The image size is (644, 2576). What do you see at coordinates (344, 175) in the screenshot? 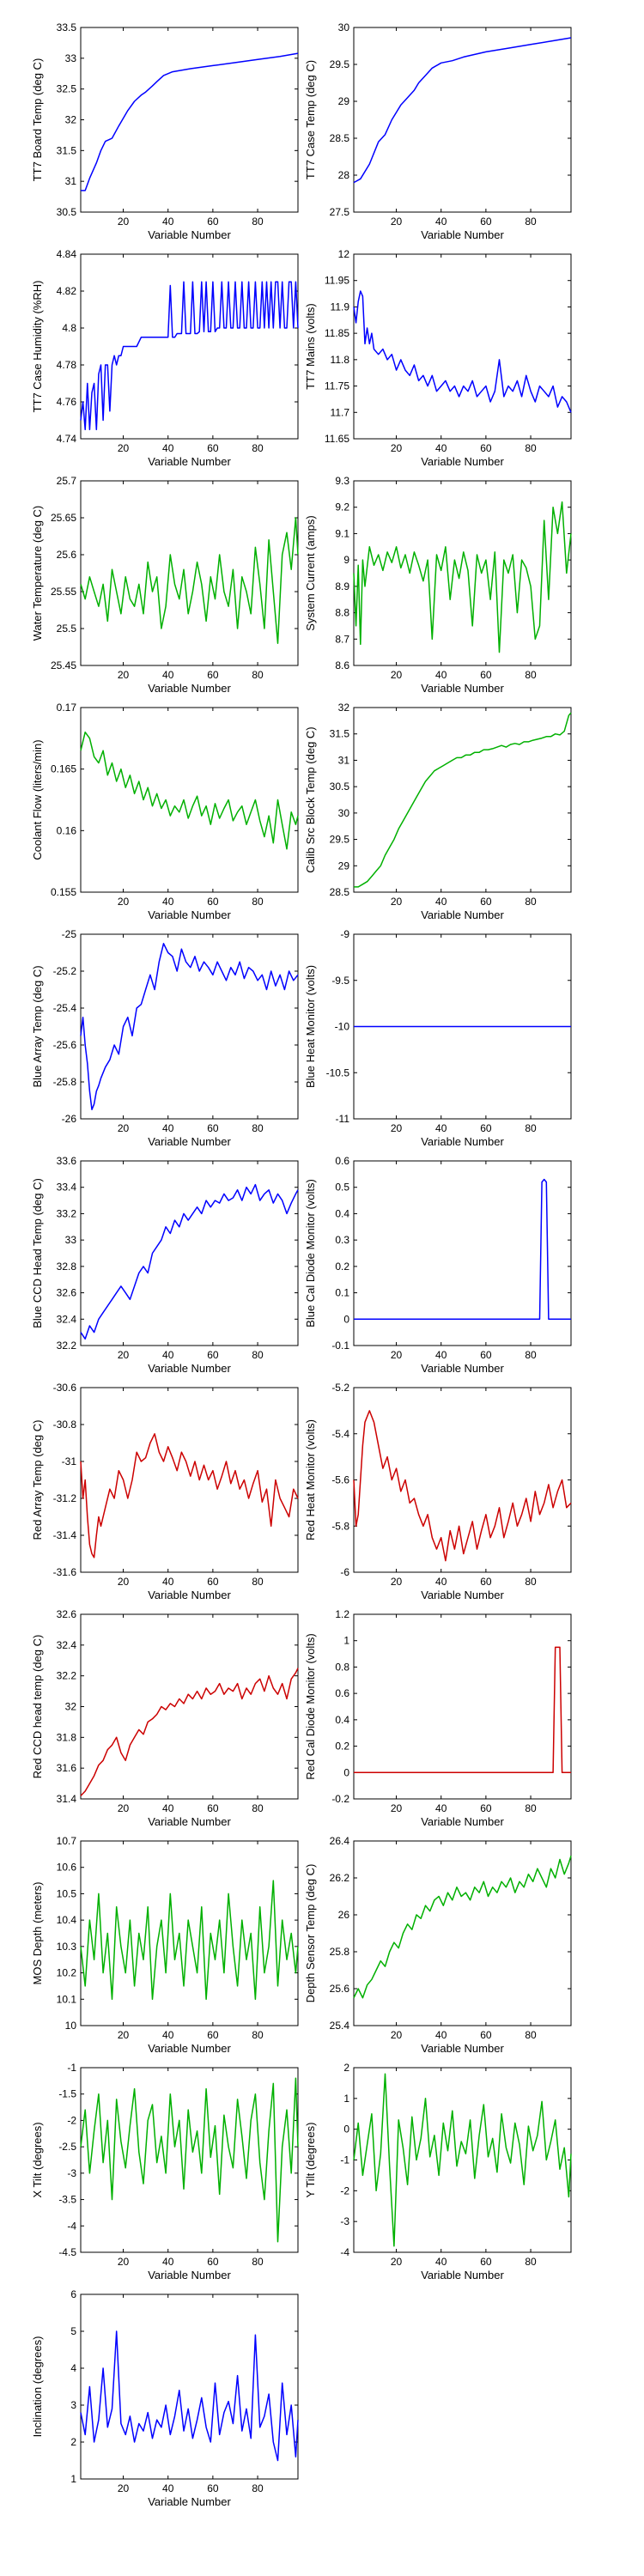
I see `y-tick-label: 28` at bounding box center [344, 175].